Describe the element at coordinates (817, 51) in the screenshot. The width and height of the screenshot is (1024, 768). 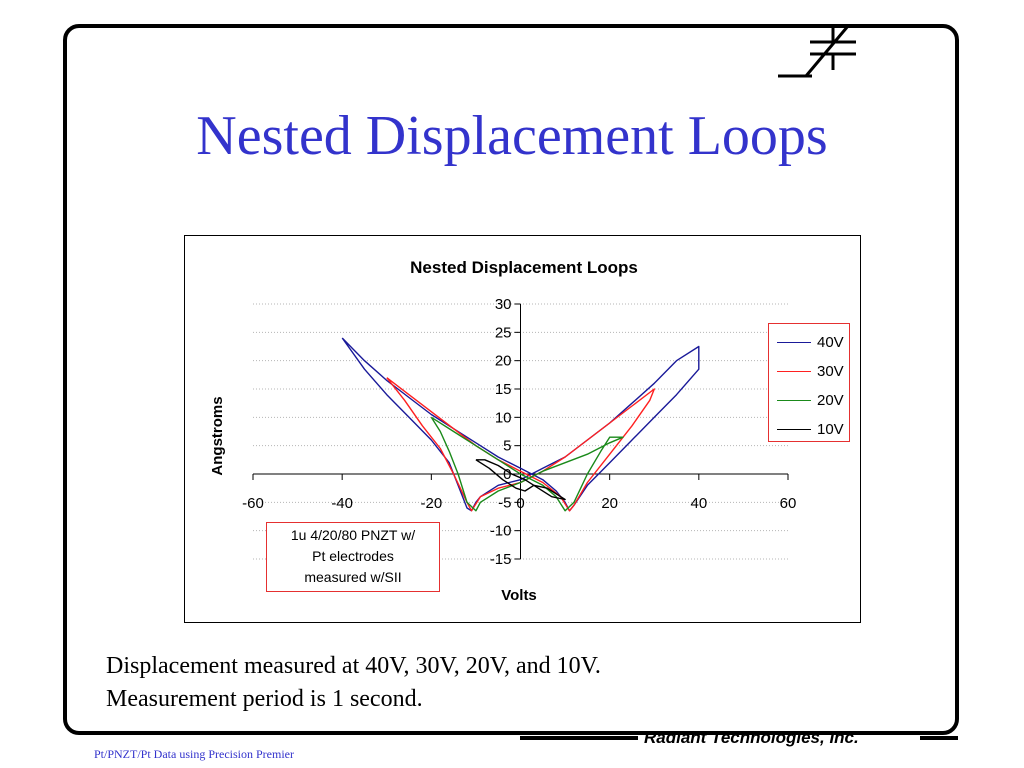
I see `capacitor-logo-icon` at that location.